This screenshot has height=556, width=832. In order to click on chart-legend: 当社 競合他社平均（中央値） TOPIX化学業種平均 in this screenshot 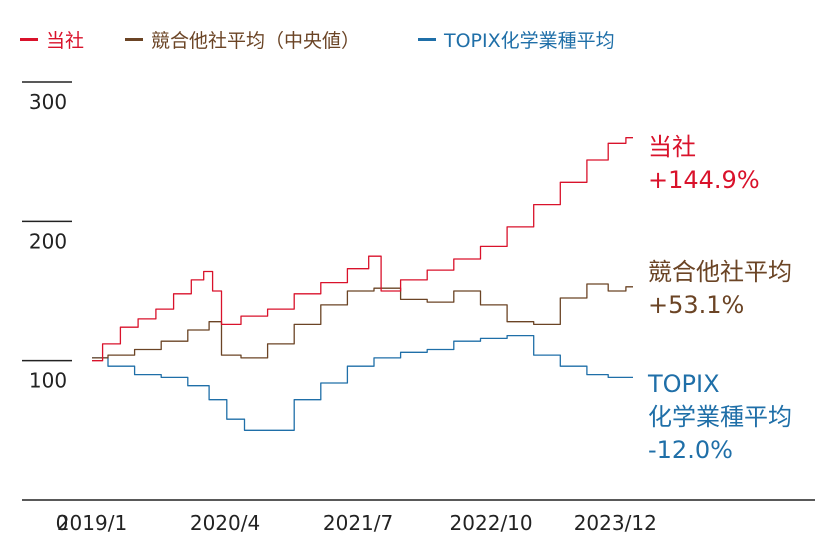, I will do `click(317, 41)`.